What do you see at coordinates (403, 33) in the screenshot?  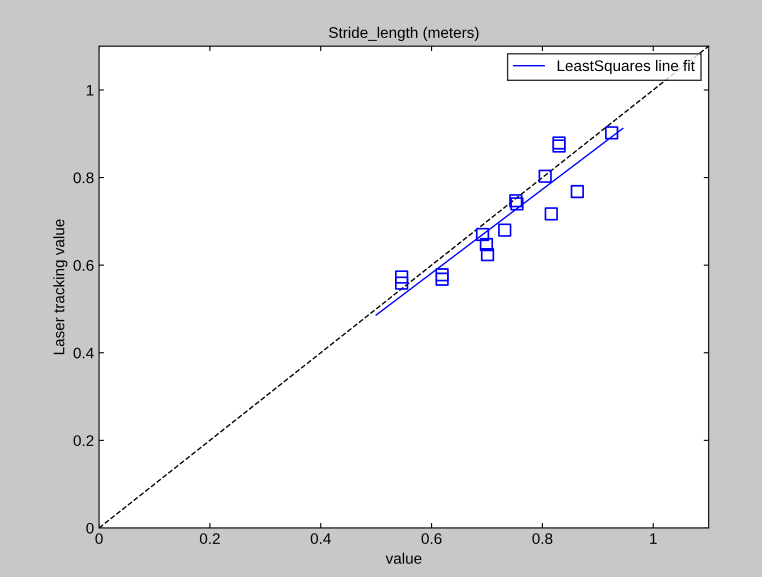 I see `chart-title: Stride_length (meters)` at bounding box center [403, 33].